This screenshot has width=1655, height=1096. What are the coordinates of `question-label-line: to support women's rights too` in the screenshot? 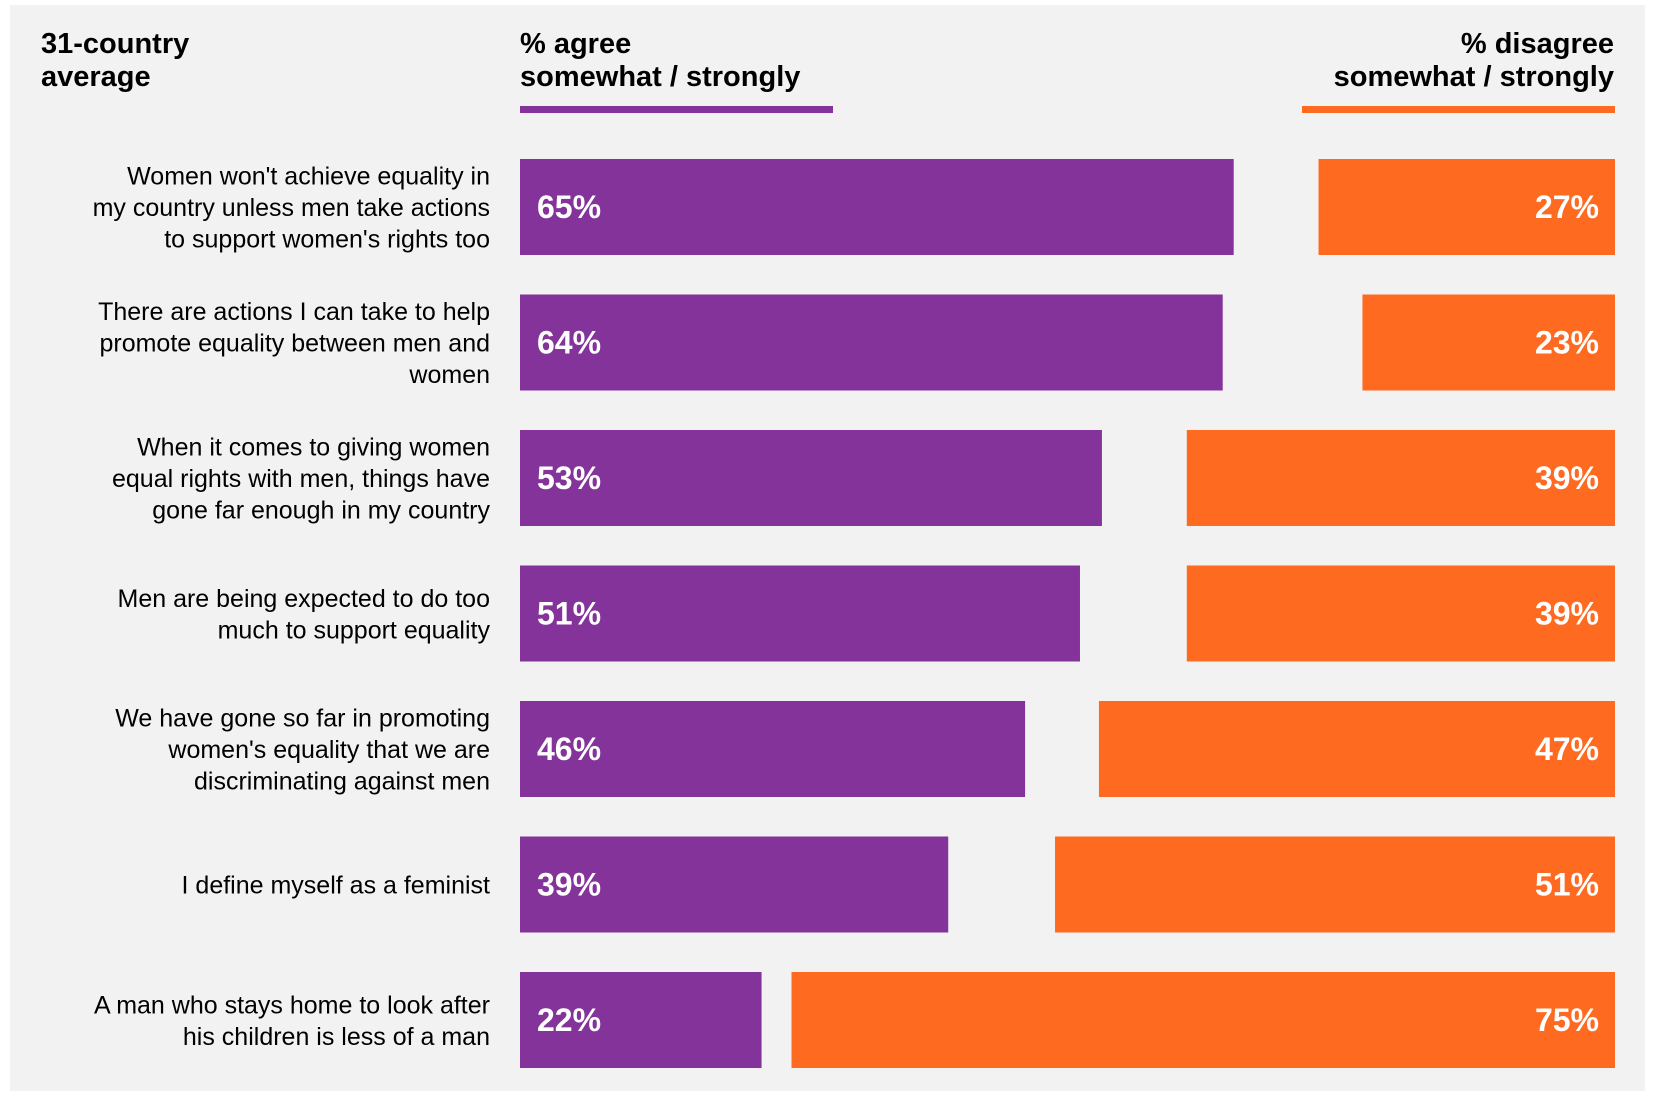 It's located at (327, 240).